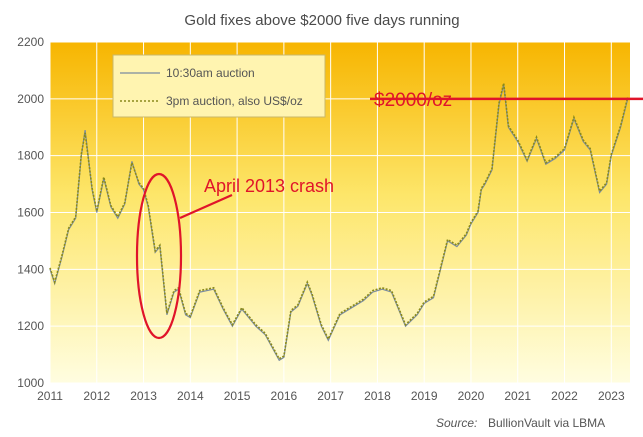 The image size is (643, 437). What do you see at coordinates (159, 256) in the screenshot?
I see `crash-ellipse` at bounding box center [159, 256].